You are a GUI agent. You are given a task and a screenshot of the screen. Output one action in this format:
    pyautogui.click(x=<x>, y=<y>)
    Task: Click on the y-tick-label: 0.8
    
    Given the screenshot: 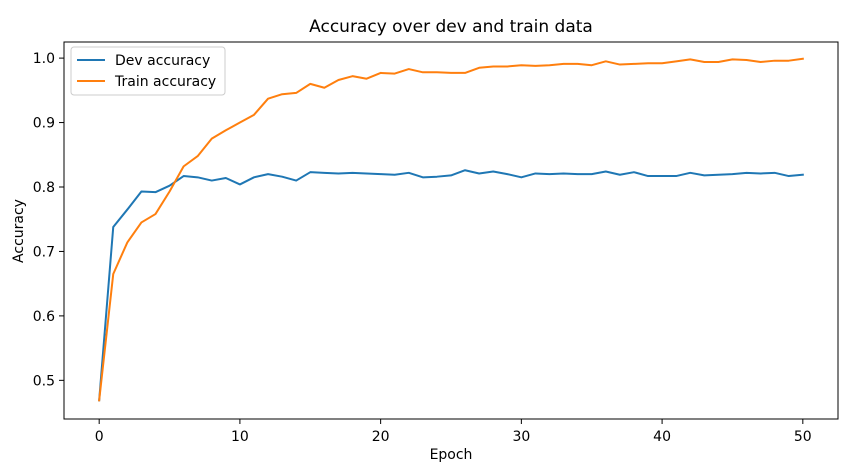 What is the action you would take?
    pyautogui.click(x=44, y=188)
    